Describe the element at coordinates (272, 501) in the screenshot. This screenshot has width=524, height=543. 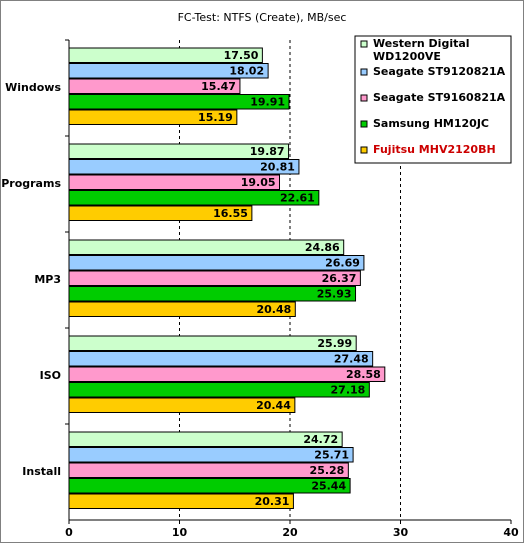
I see `data-label: 20.31` at that location.